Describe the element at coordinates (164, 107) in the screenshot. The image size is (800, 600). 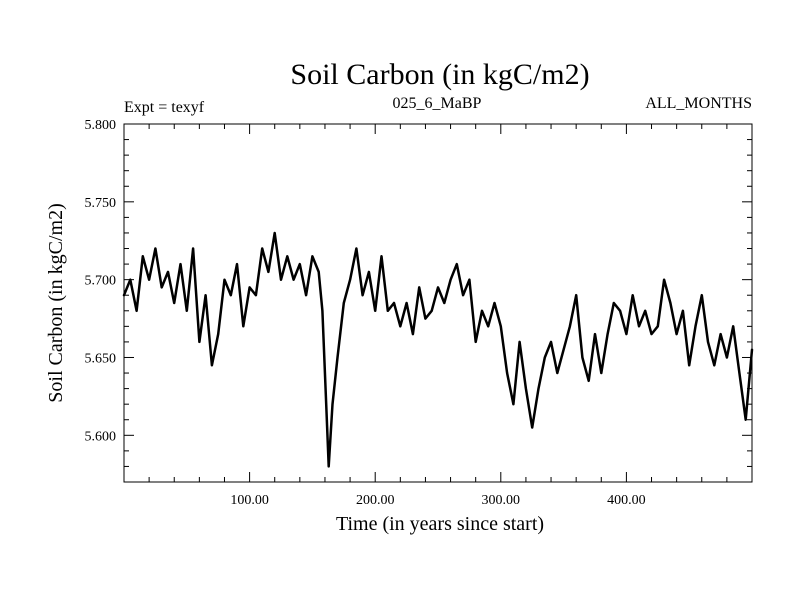
I see `experiment-label: Expt = texyf` at that location.